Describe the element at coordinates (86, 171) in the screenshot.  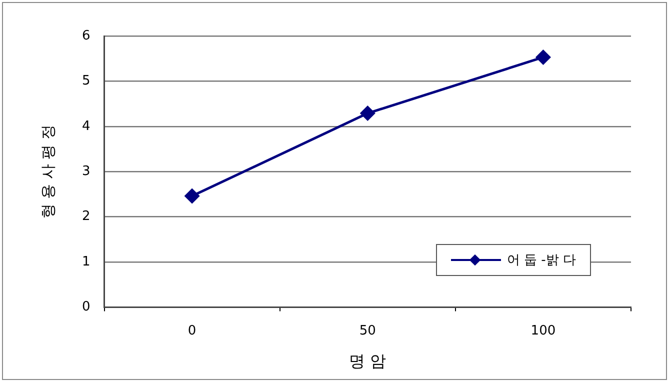
I see `y-tick-label: 3` at that location.